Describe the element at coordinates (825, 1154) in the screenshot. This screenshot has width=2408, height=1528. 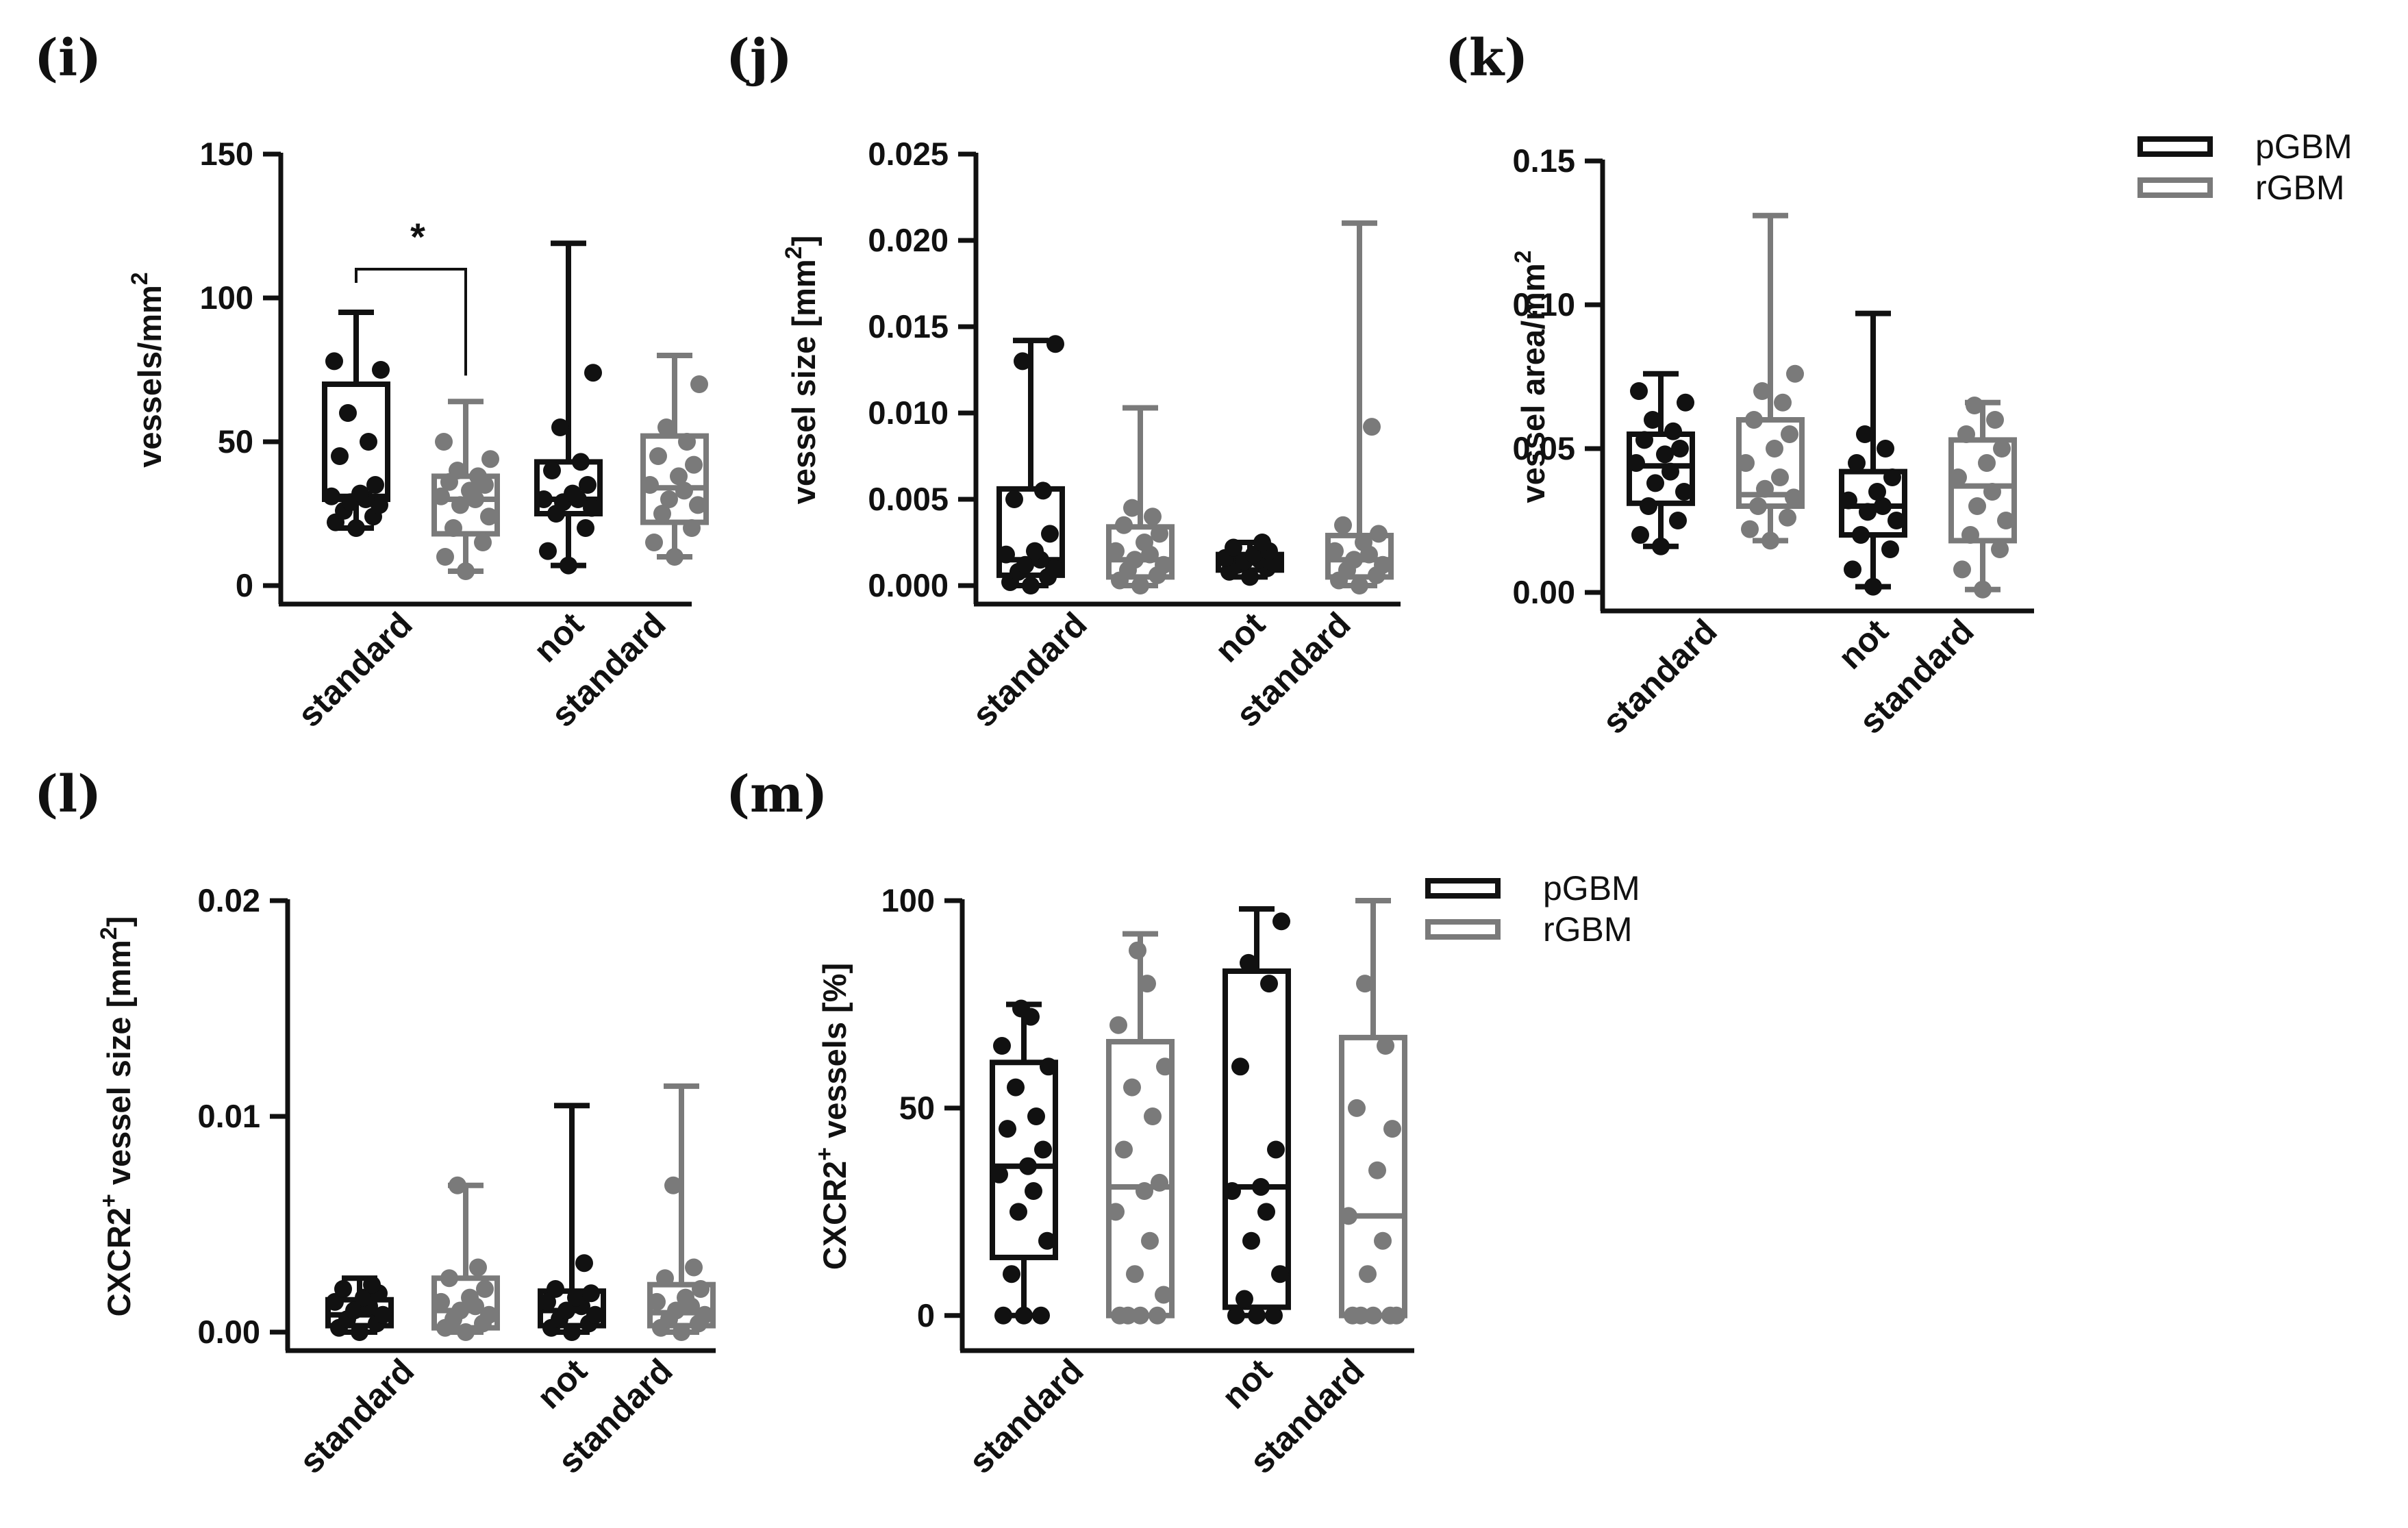
I see `y-axis-title-sup-m: +` at that location.